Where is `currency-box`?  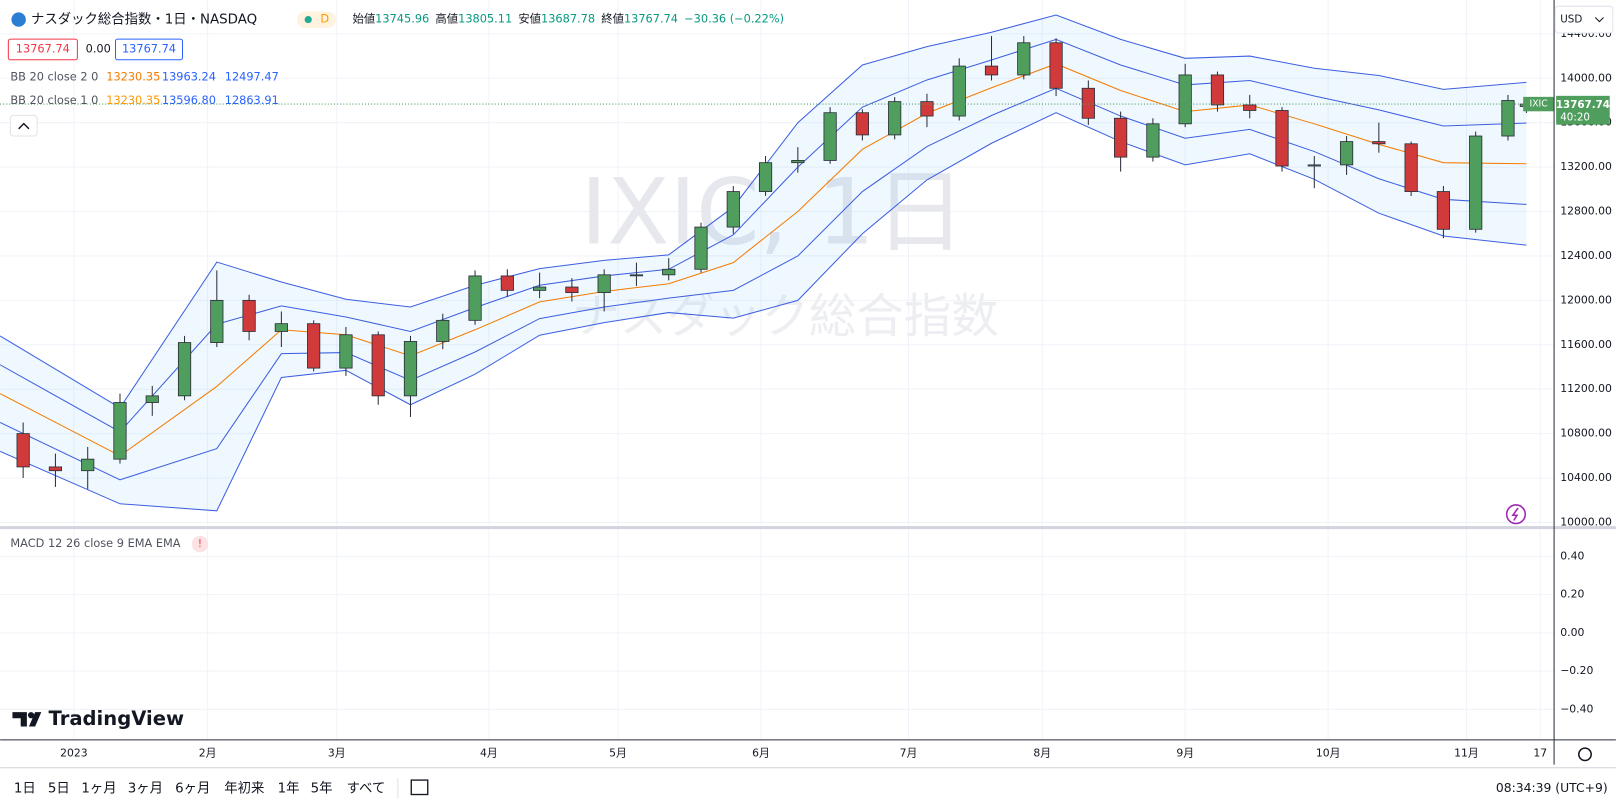
currency-box is located at coordinates (1584, 19).